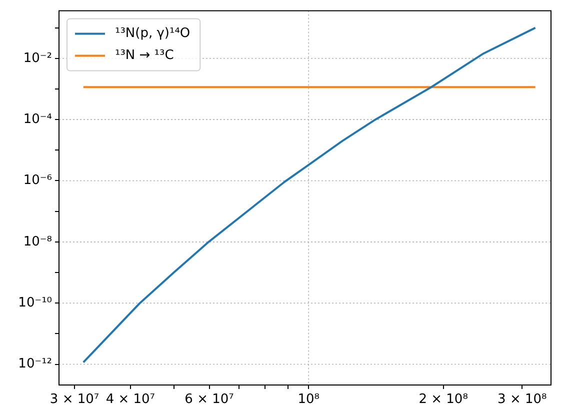 This screenshot has width=564, height=415. I want to click on x-tick-label: 3 × 10⁸, so click(522, 400).